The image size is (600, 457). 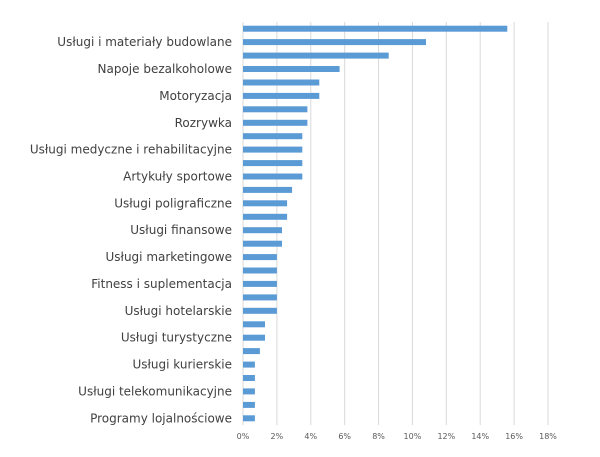 I want to click on category-label: Usługi finansowe, so click(x=181, y=230).